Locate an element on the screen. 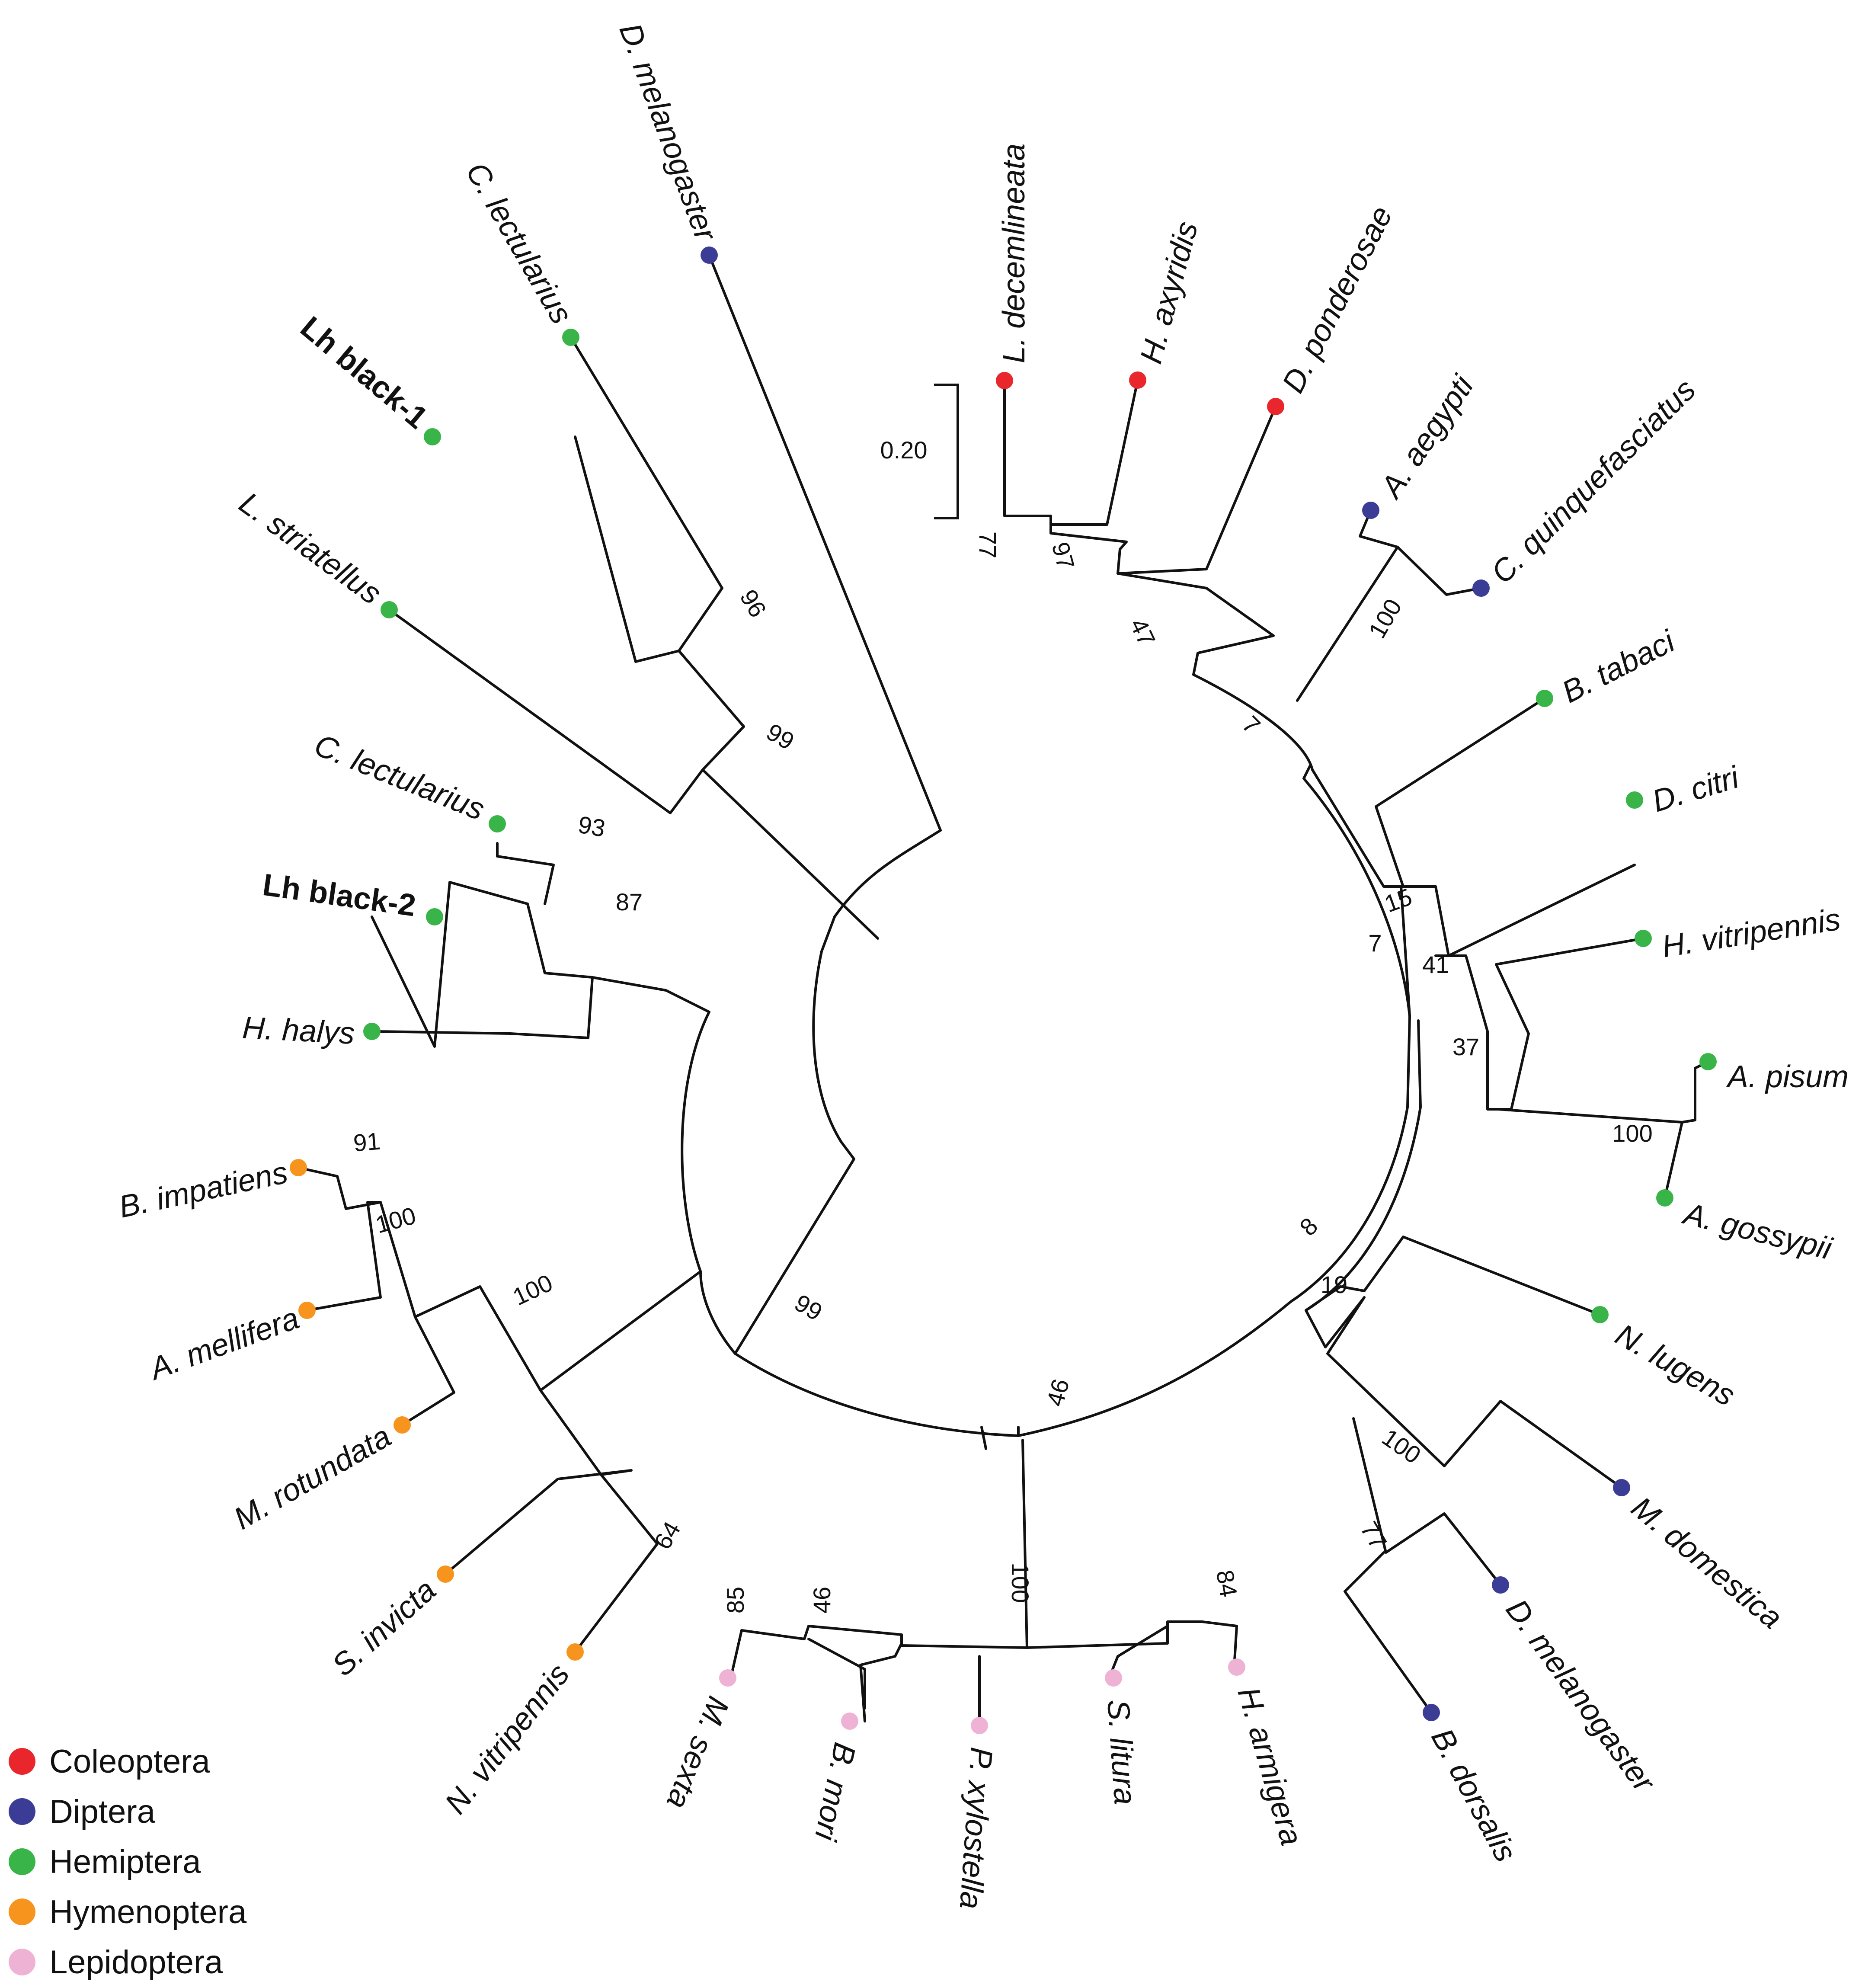 This screenshot has height=1988, width=1862. leaf-label: M. domestica is located at coordinates (1707, 1563).